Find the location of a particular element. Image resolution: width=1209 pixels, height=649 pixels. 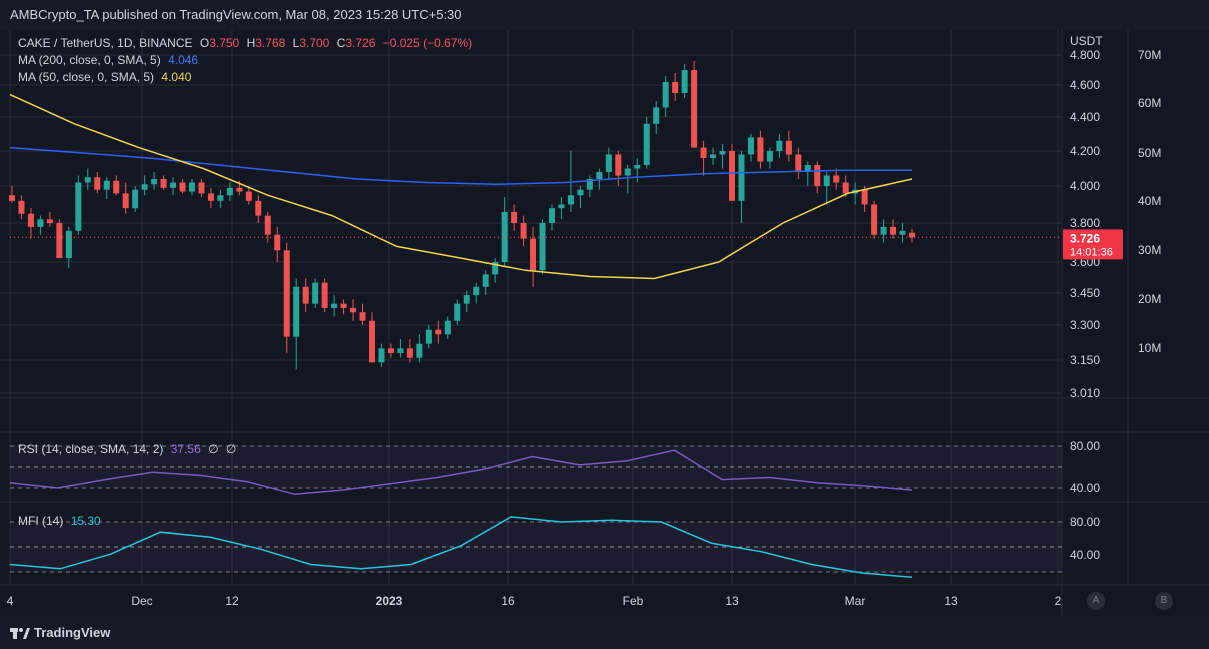

price-tick-label: 3.150 is located at coordinates (1085, 360).